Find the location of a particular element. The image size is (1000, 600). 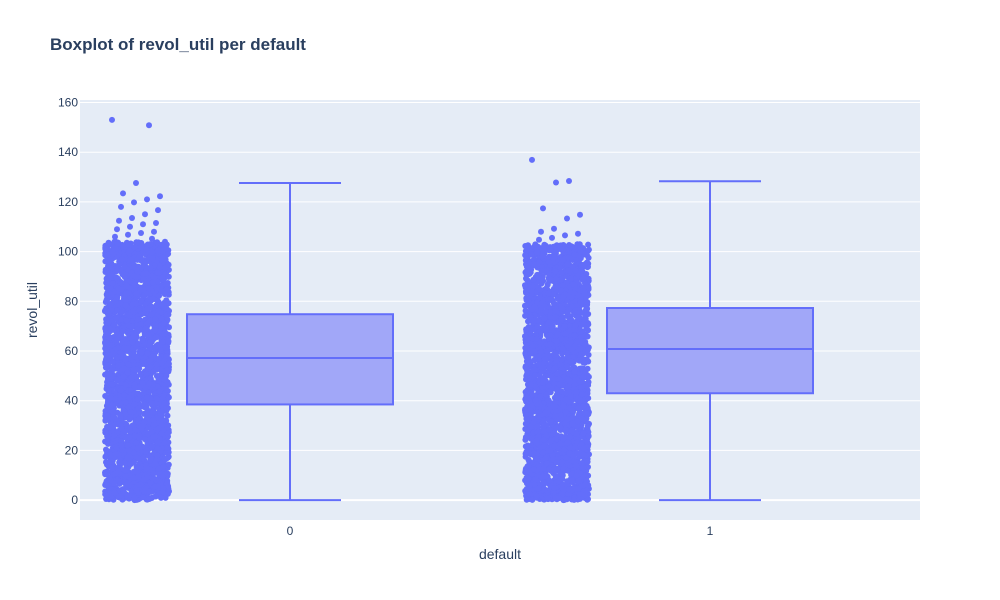

x-tick-label: 1 is located at coordinates (710, 531).